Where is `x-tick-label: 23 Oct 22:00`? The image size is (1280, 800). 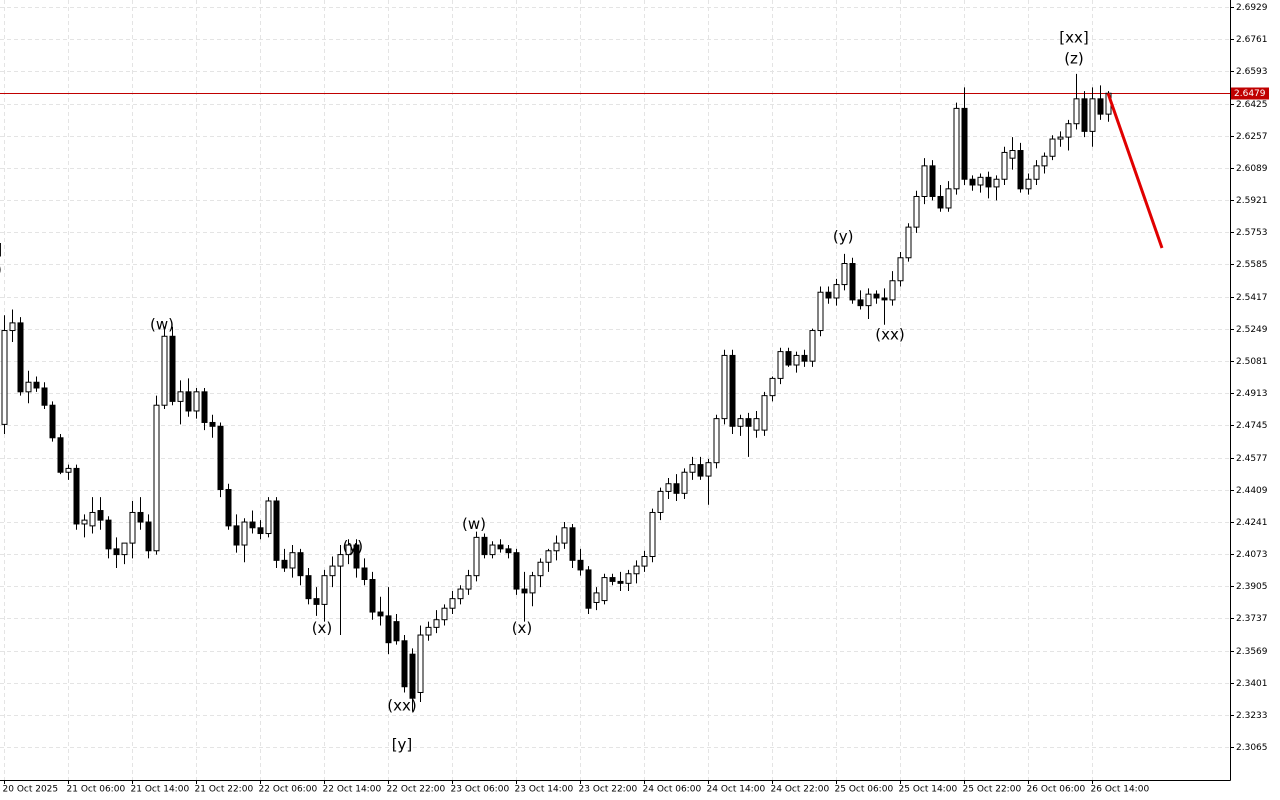 x-tick-label: 23 Oct 22:00 is located at coordinates (608, 790).